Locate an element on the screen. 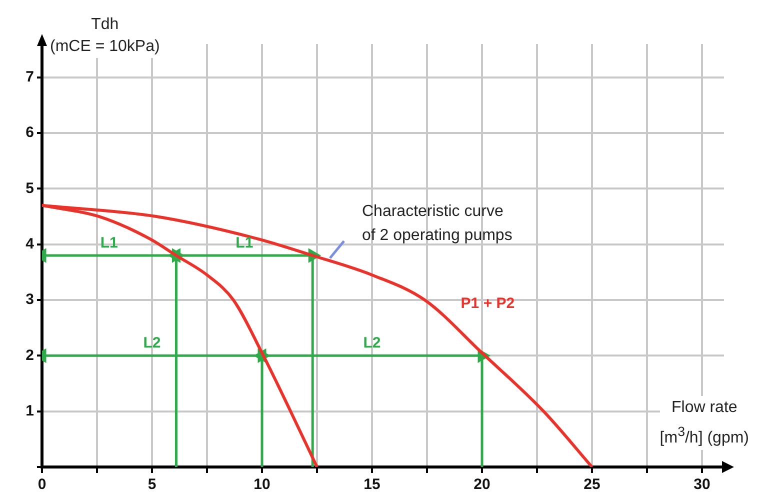 This screenshot has height=497, width=757. x-tick-label: 0 is located at coordinates (42, 485).